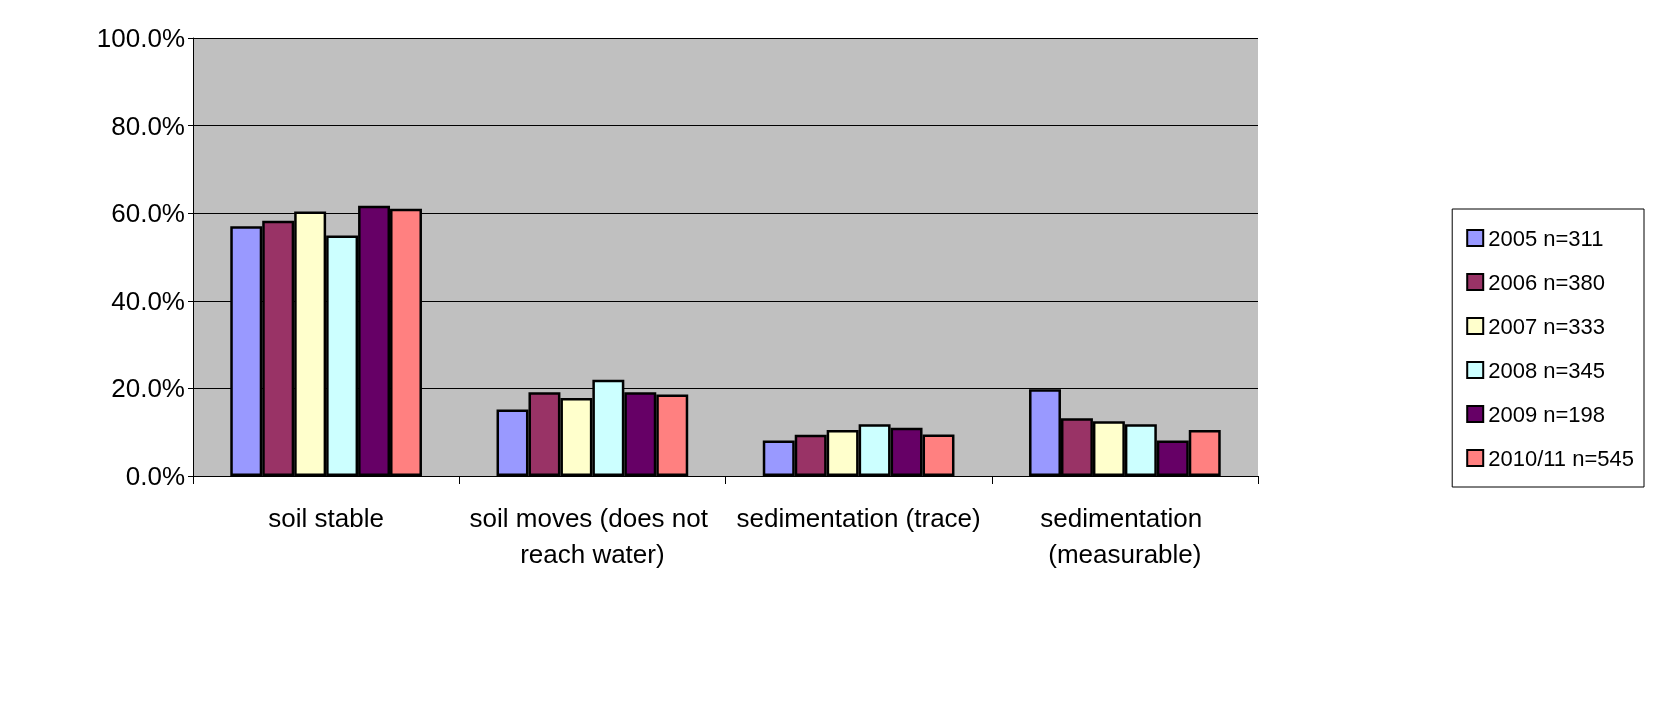 Image resolution: width=1661 pixels, height=701 pixels. What do you see at coordinates (148, 213) in the screenshot?
I see `y-tick-label: 60.0%` at bounding box center [148, 213].